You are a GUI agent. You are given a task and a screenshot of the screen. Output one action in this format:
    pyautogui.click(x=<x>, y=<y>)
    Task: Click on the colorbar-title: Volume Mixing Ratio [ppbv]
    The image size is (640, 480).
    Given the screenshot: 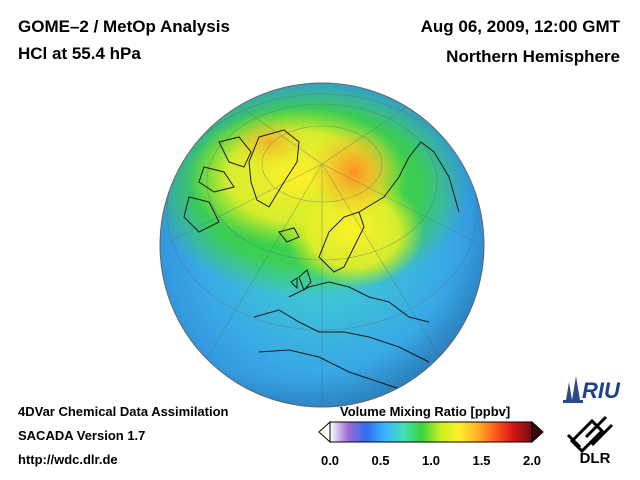 What is the action you would take?
    pyautogui.click(x=425, y=411)
    